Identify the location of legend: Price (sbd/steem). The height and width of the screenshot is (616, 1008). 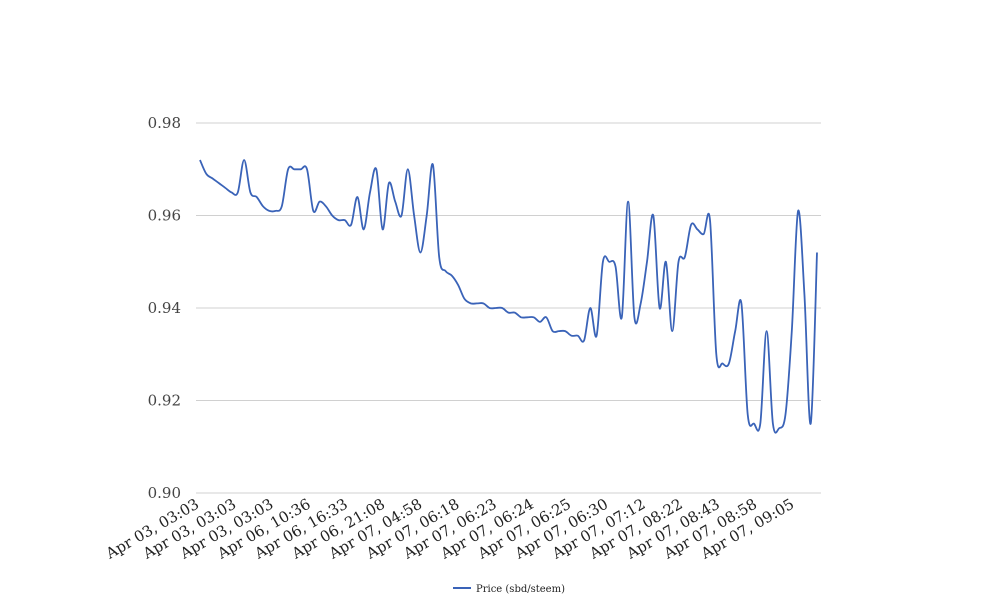
(509, 589).